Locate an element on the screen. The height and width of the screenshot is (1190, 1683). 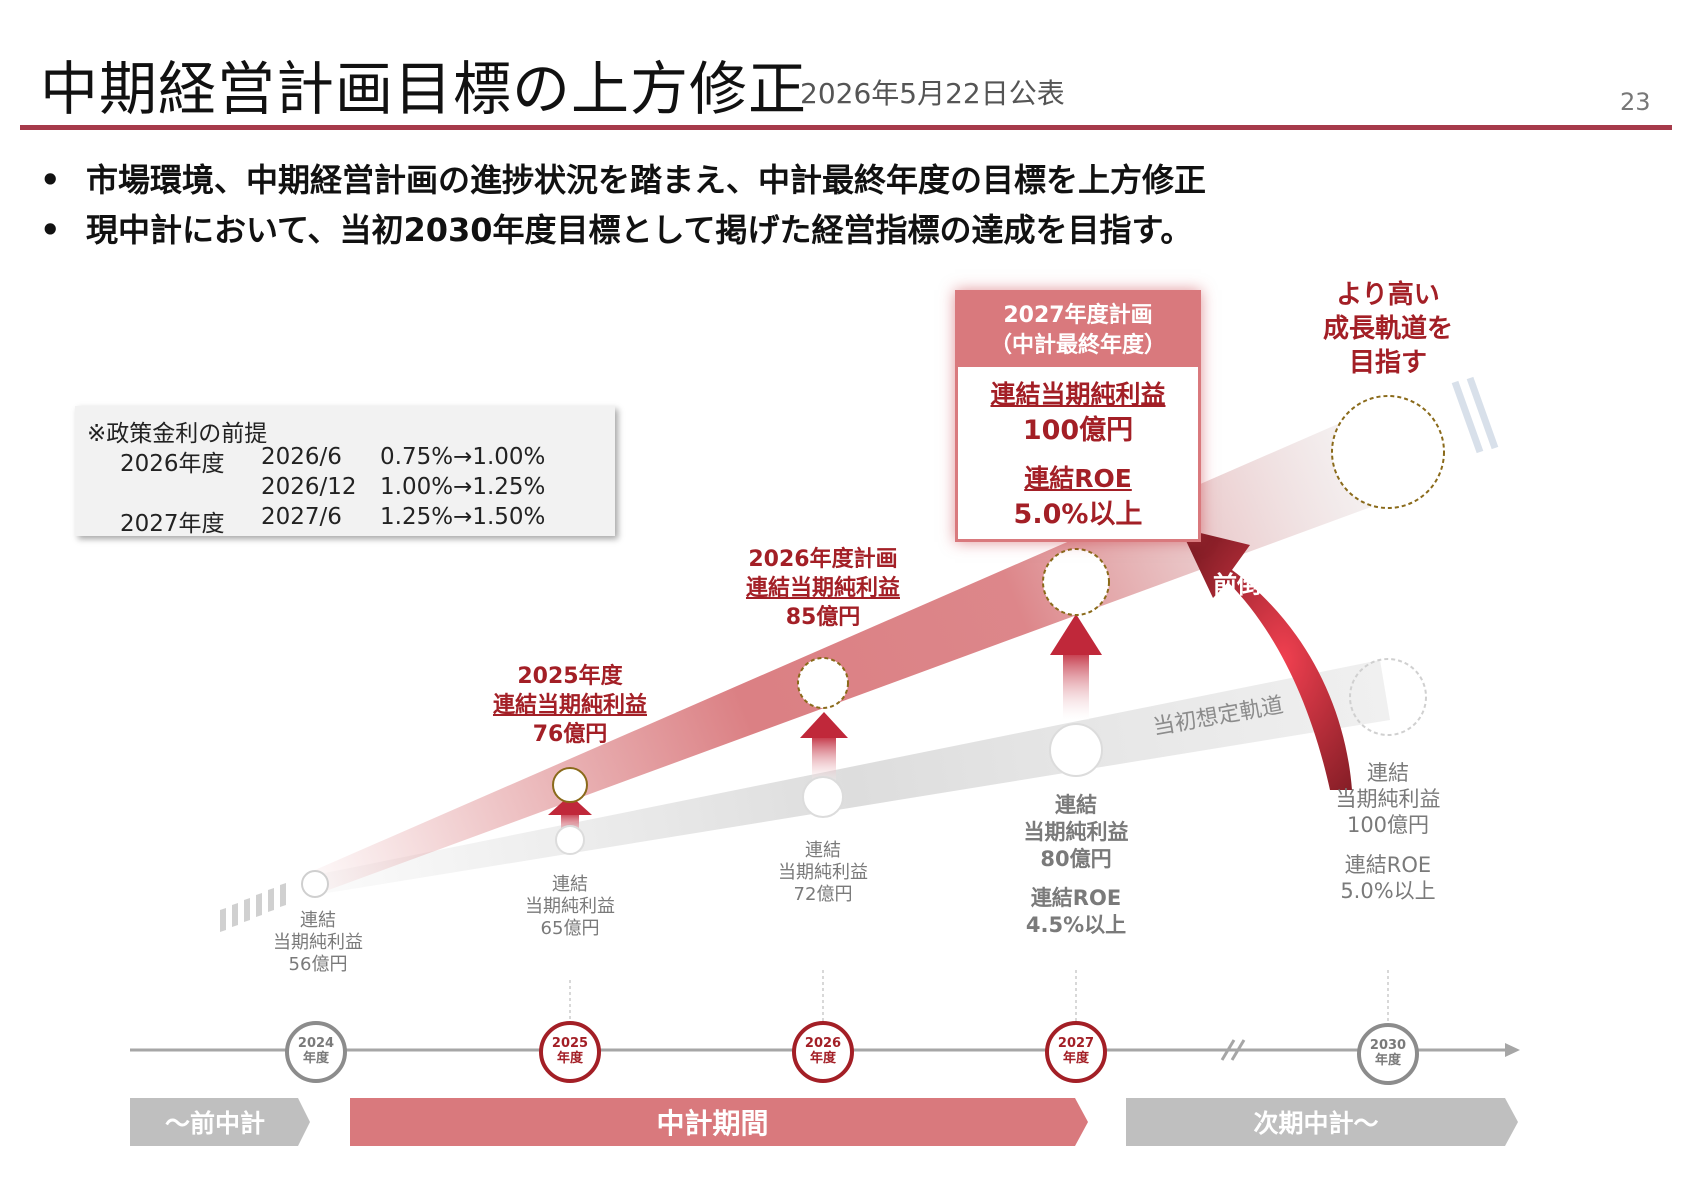
initial-2026-line: 当期純利益 is located at coordinates (823, 872).